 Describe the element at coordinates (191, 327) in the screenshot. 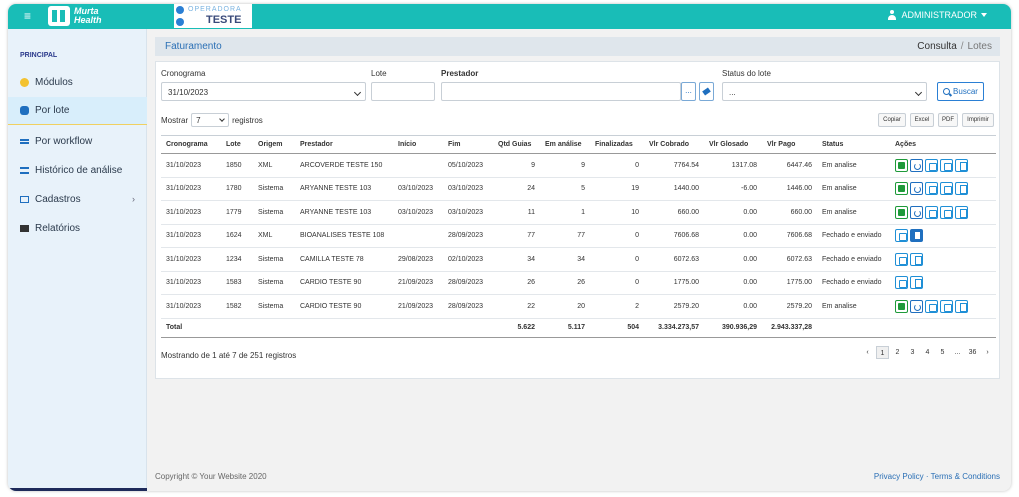

I see `total-label: Total` at that location.